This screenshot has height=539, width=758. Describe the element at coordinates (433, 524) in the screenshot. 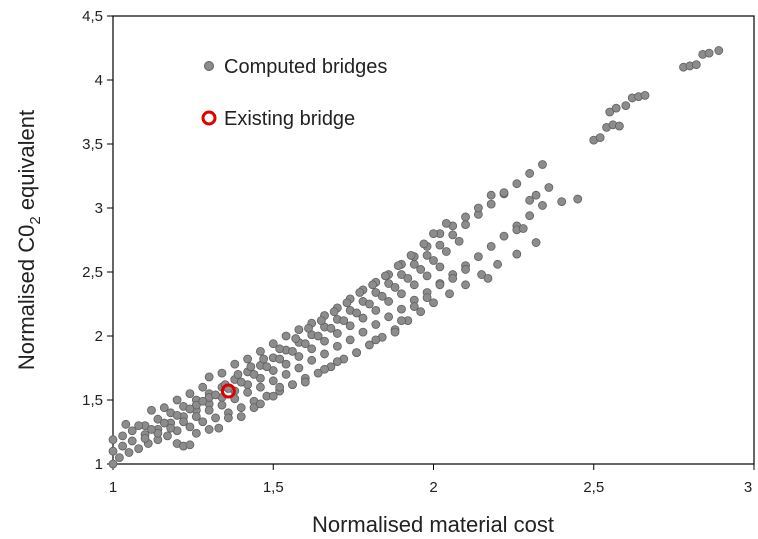

I see `x-axis-title: Normalised material cost` at that location.